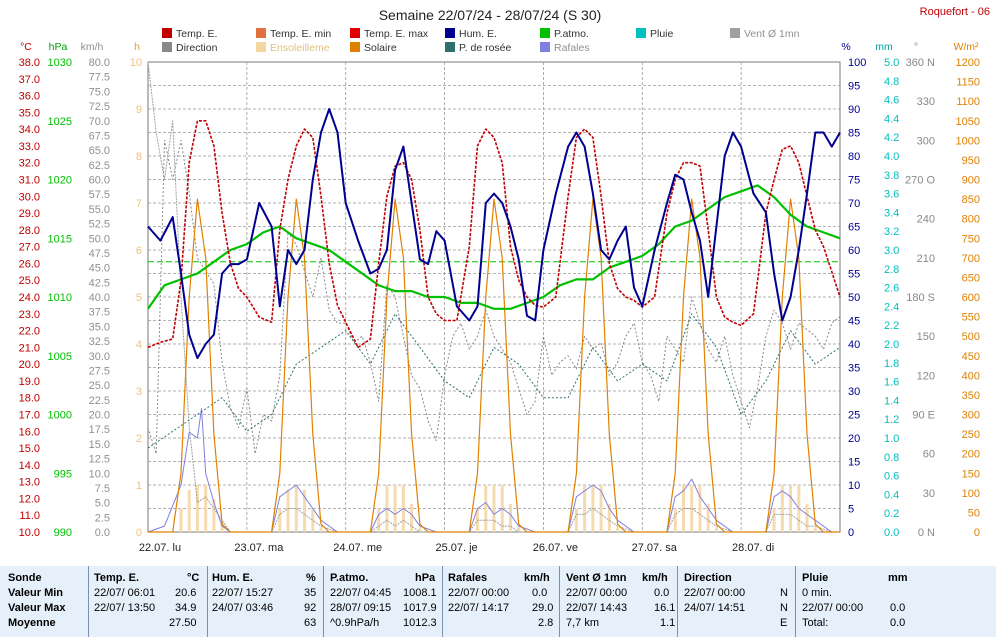 This screenshot has height=637, width=996. I want to click on header-gust: Rafales, so click(468, 578).